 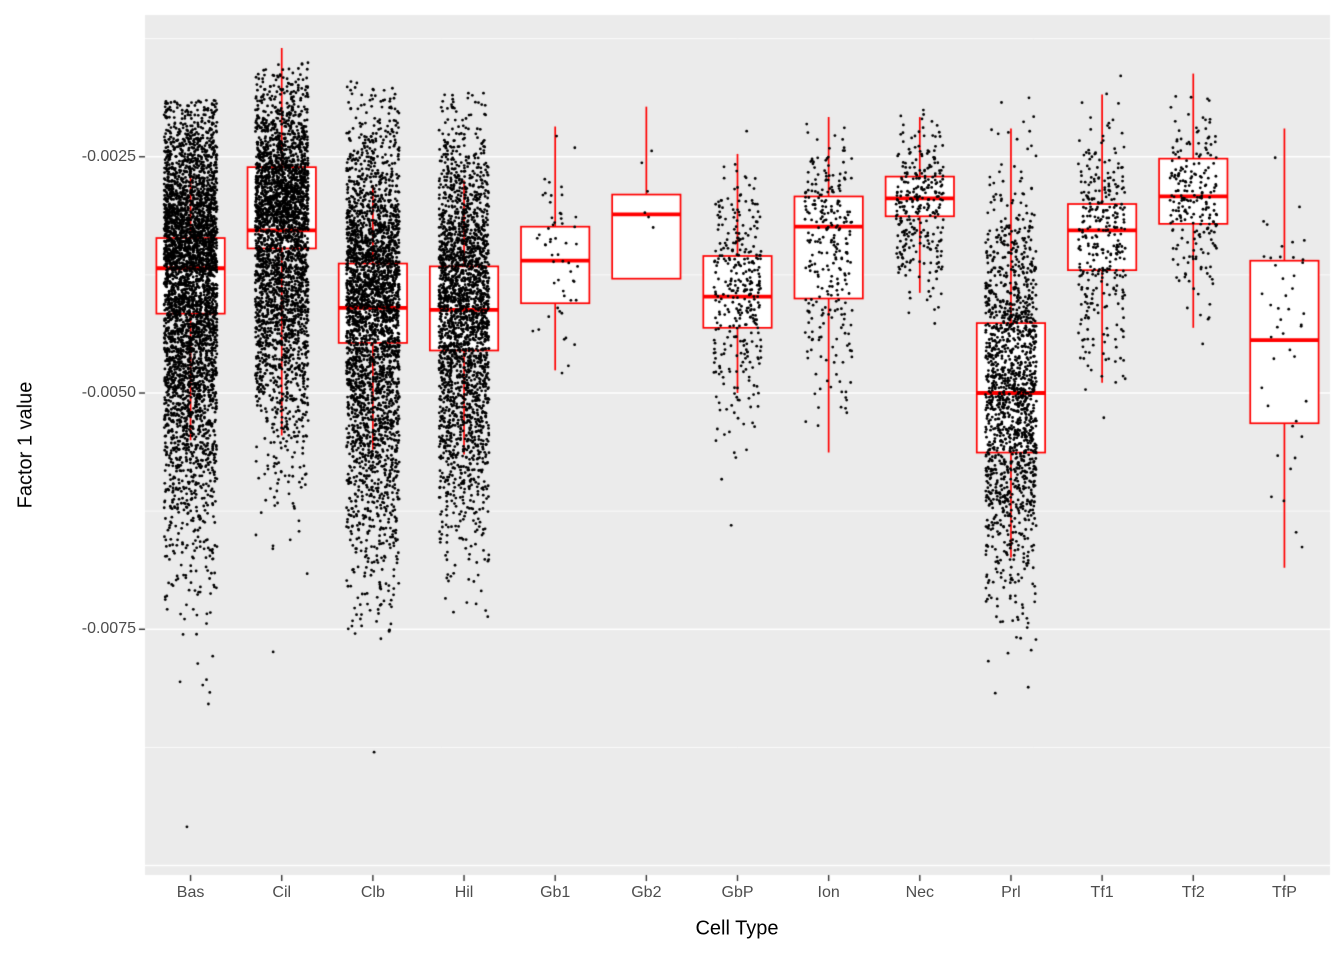 I want to click on x-tick-label: Bas, so click(x=190, y=892).